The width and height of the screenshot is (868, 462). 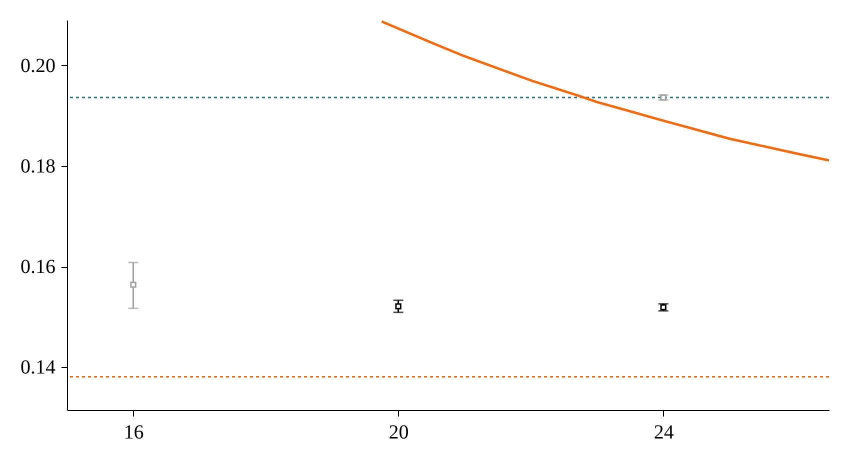 I want to click on x-tick-label: 20, so click(x=398, y=433).